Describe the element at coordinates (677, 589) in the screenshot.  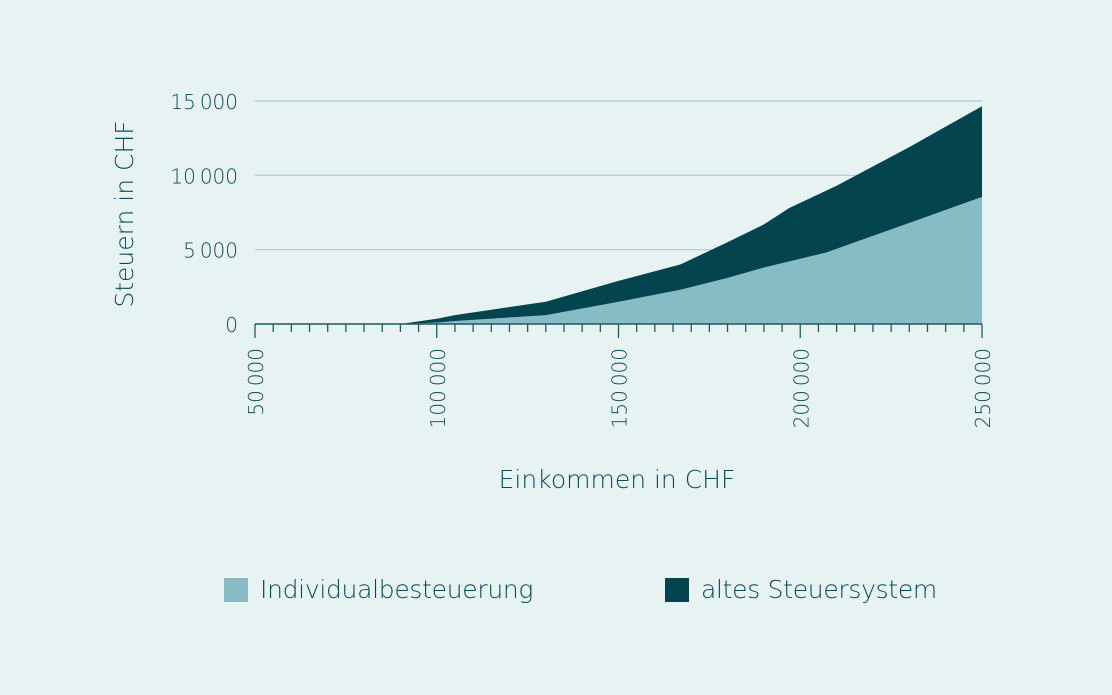
I see `legend-swatch-dark` at that location.